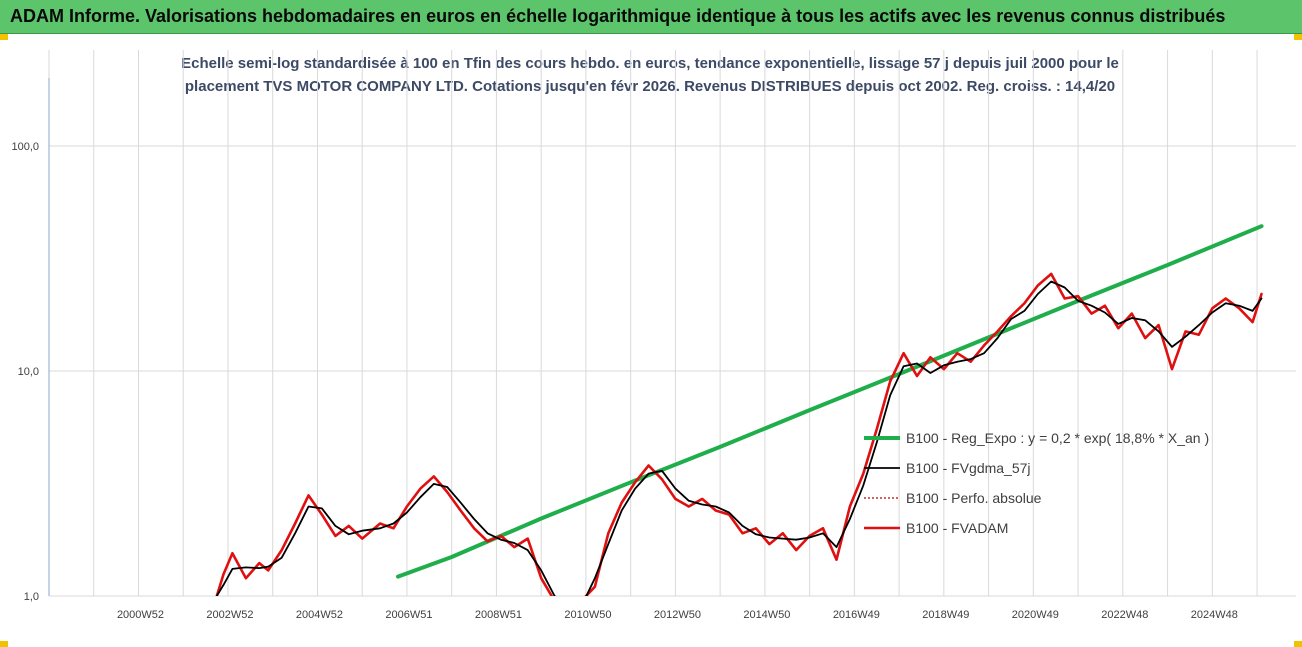  I want to click on x-tick-label: 2022W48, so click(1124, 615).